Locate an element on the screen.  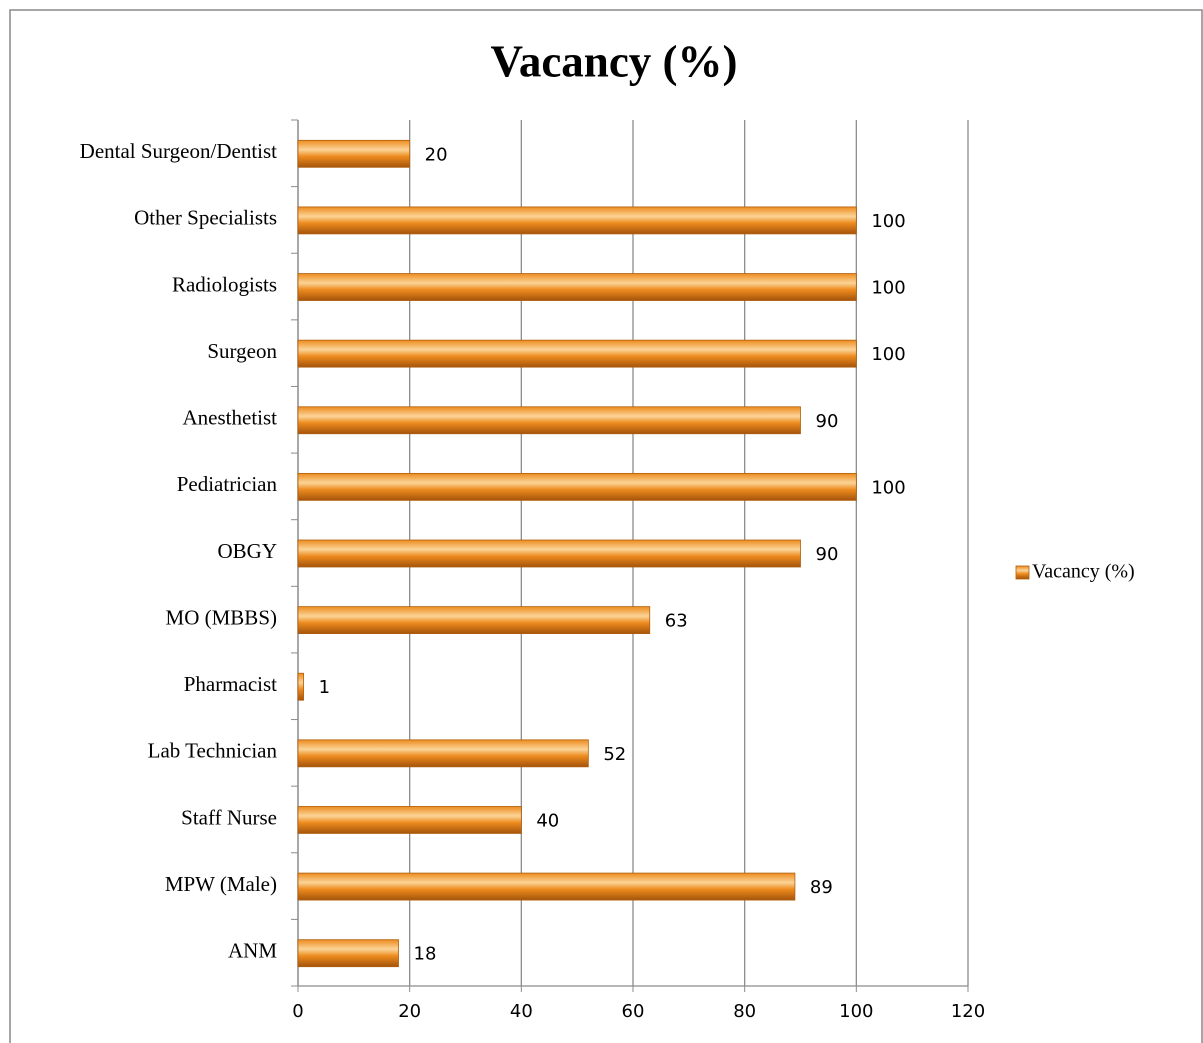
y-tick-label: Staff Nurse is located at coordinates (229, 817).